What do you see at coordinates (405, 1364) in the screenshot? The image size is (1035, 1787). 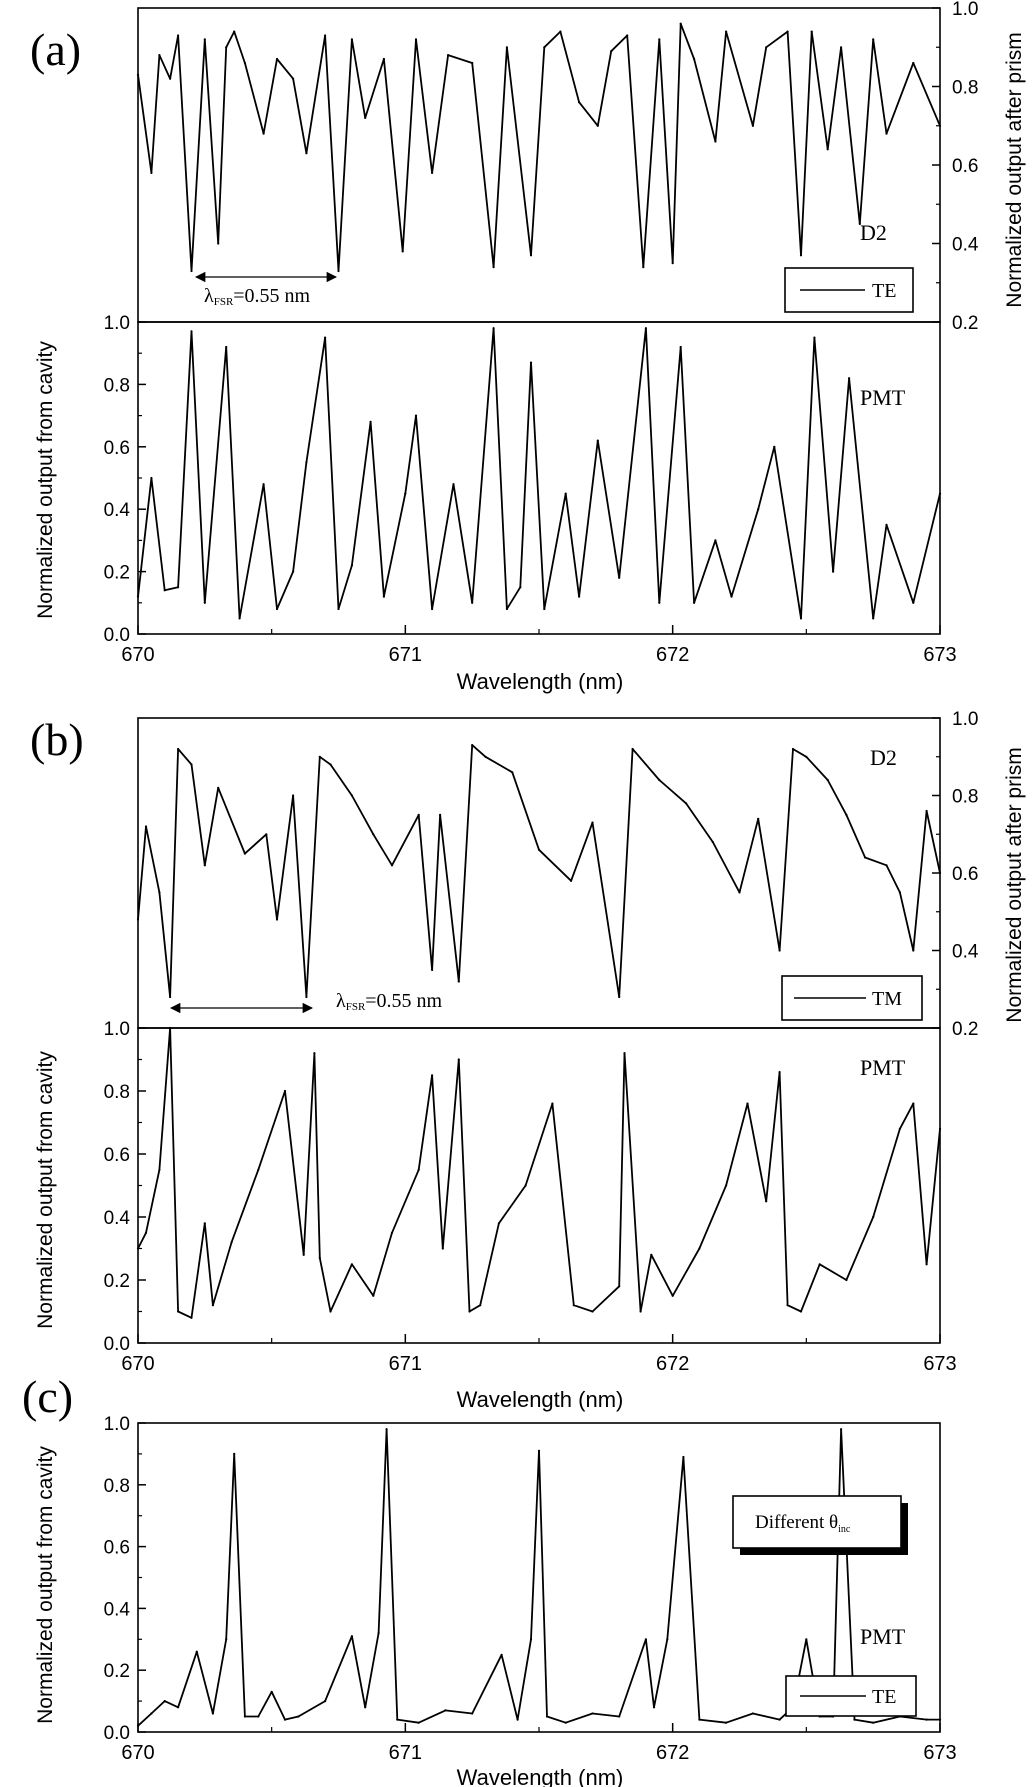 I see `x-tick-label: 671` at bounding box center [405, 1364].